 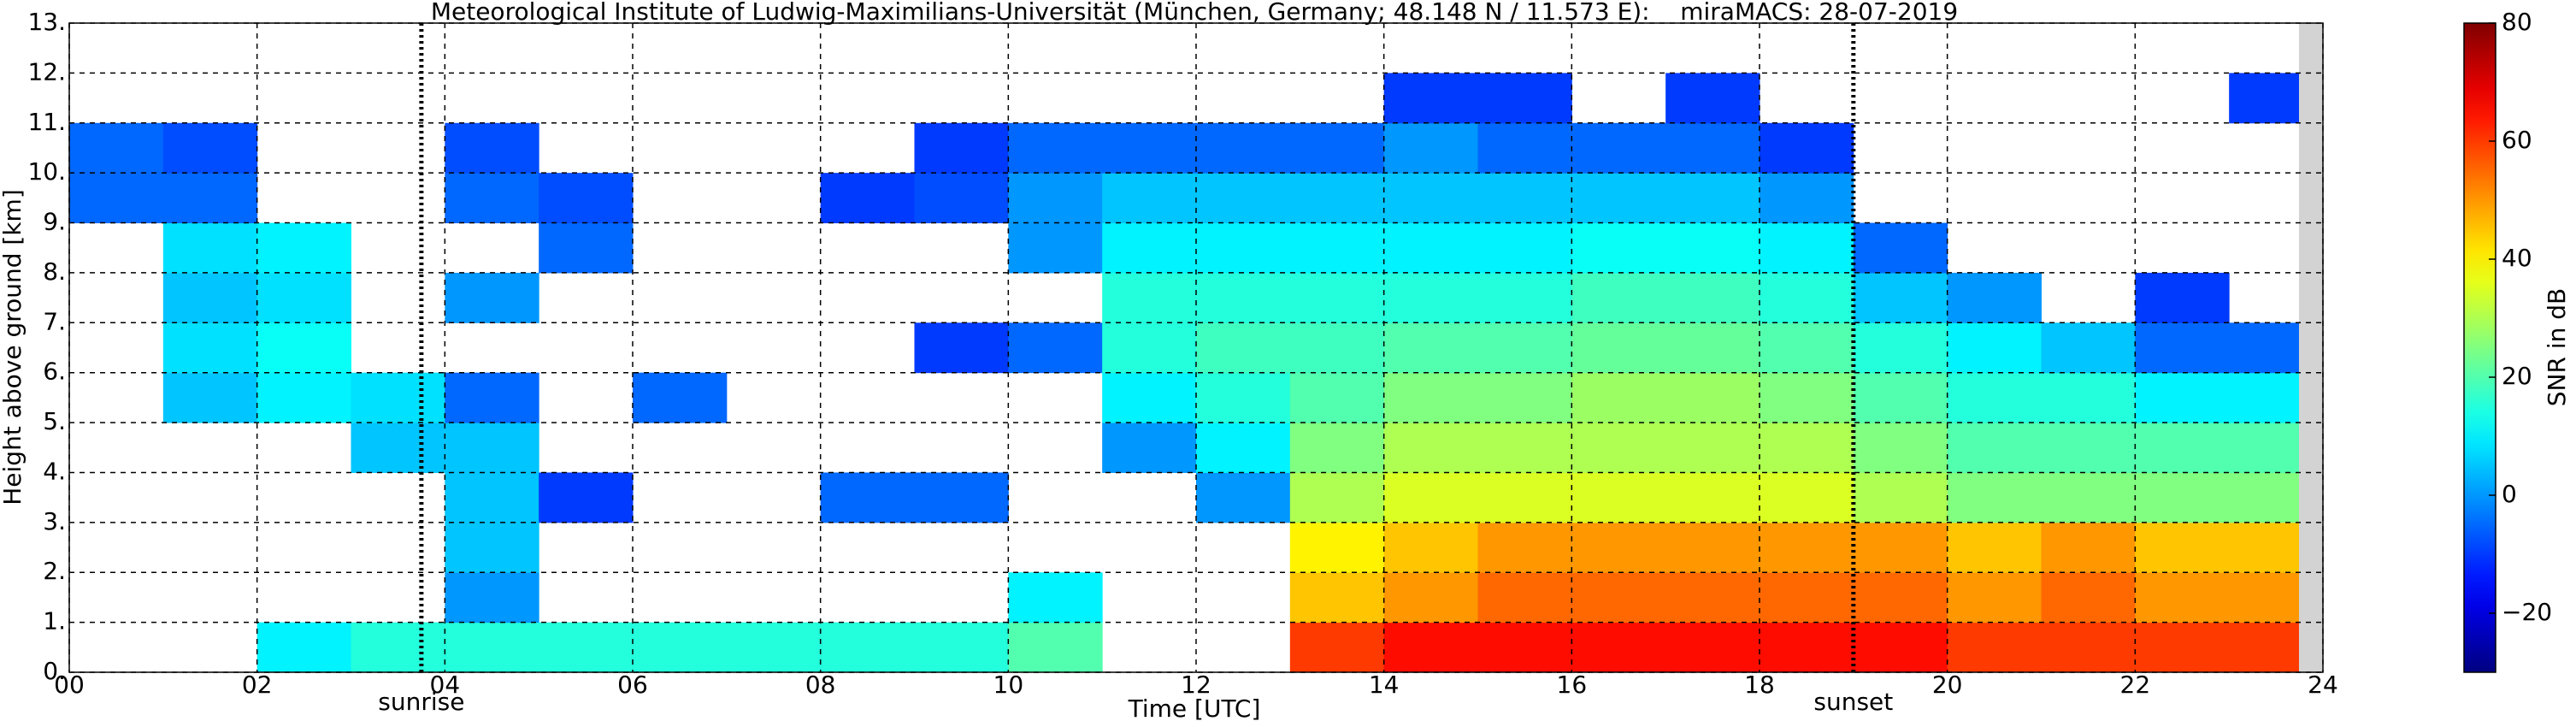 What do you see at coordinates (54, 421) in the screenshot?
I see `y-tick-label: 5.` at bounding box center [54, 421].